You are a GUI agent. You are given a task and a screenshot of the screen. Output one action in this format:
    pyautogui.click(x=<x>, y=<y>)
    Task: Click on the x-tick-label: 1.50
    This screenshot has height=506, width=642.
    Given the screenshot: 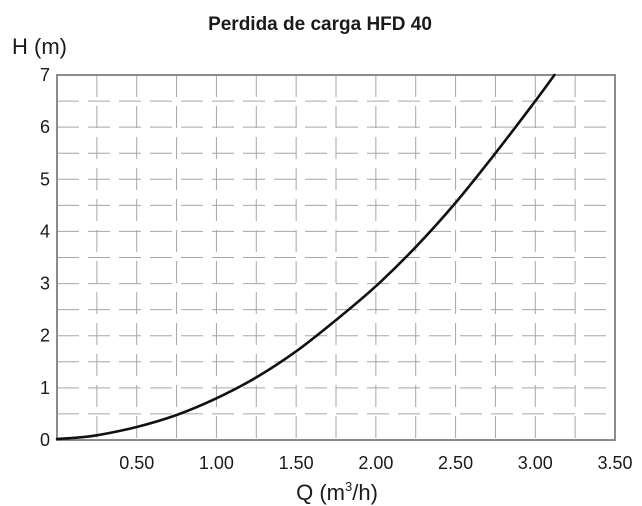 What is the action you would take?
    pyautogui.click(x=296, y=463)
    